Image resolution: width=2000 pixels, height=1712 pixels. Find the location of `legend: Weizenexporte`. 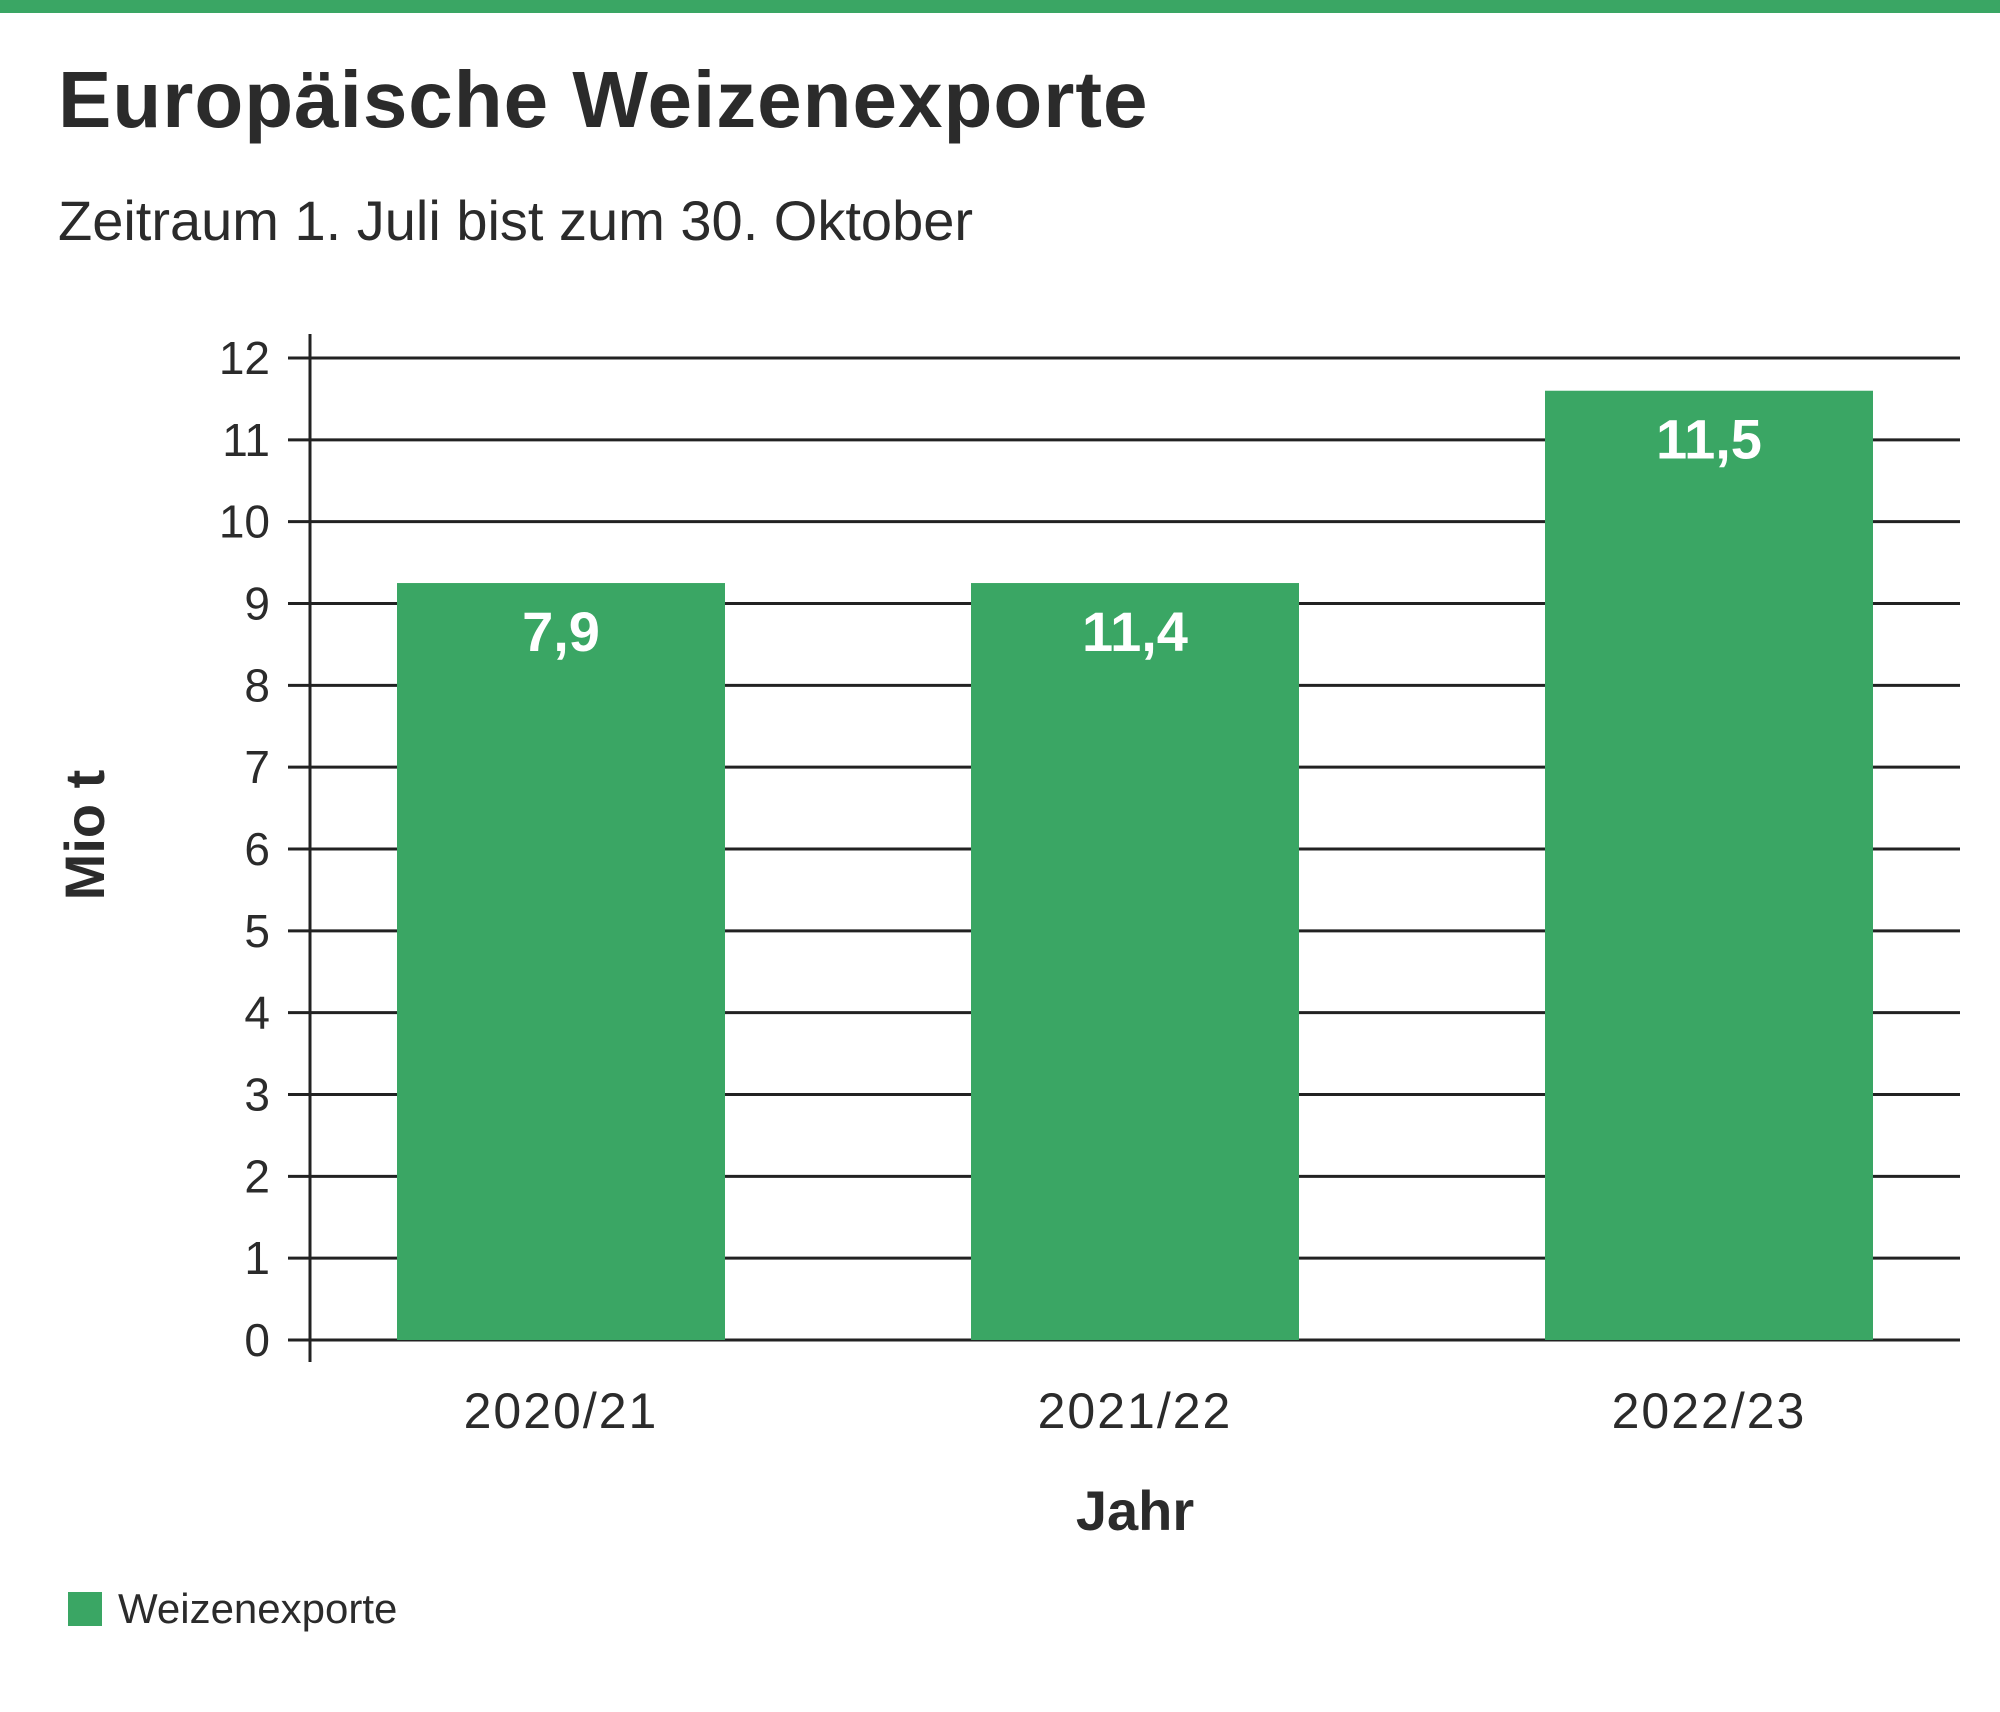

legend: Weizenexporte is located at coordinates (232, 1609).